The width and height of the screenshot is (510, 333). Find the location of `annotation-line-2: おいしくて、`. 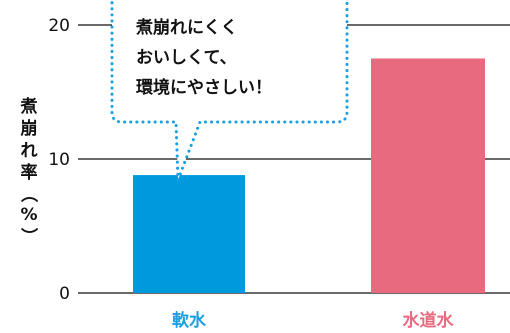

annotation-line-2: おいしくて、 is located at coordinates (186, 58).